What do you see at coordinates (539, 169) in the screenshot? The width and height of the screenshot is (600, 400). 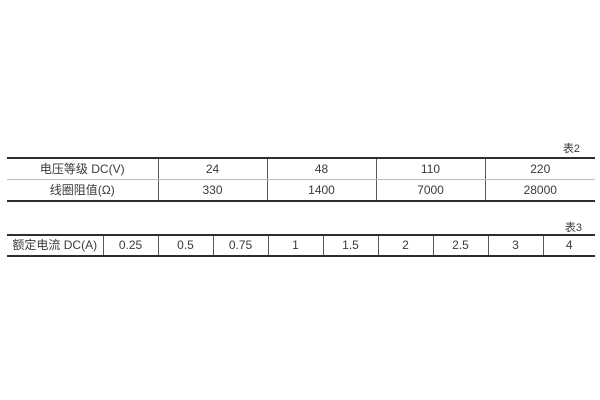 I see `table-cell: 220` at bounding box center [539, 169].